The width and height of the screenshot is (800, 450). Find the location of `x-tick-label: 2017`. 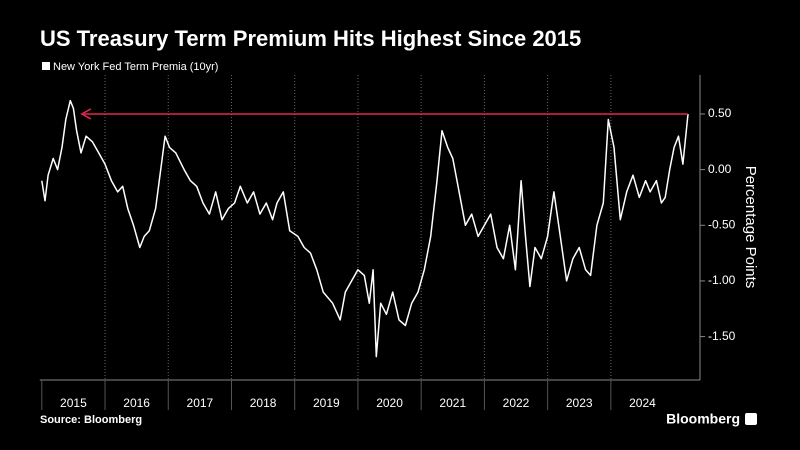

x-tick-label: 2017 is located at coordinates (200, 403).